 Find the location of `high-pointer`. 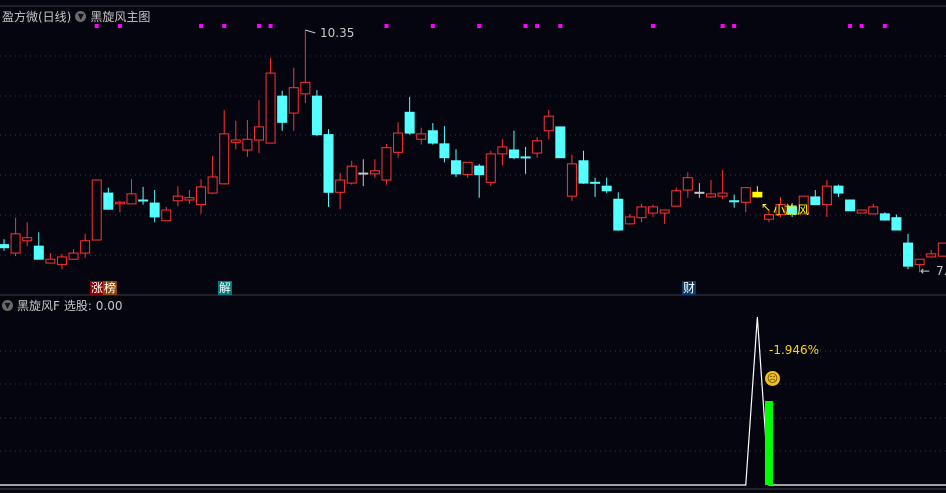

high-pointer is located at coordinates (310, 31).